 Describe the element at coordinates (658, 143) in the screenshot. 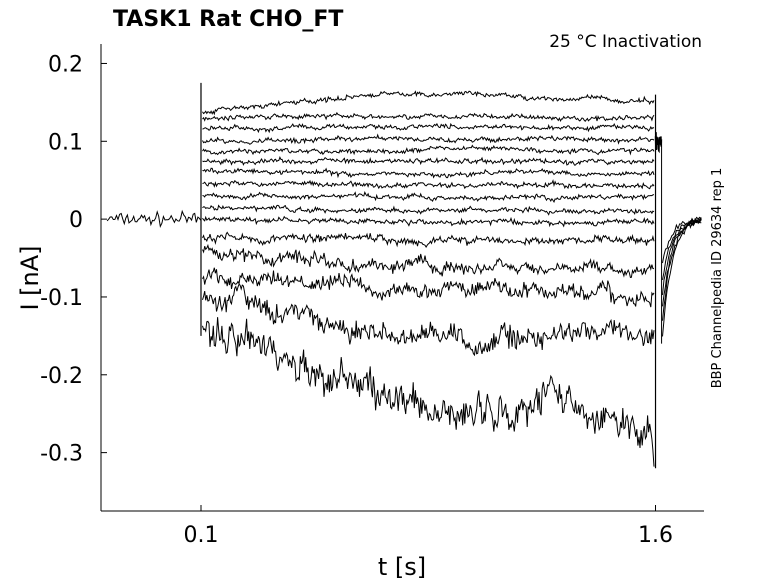

I see `after-pulse-trace` at that location.